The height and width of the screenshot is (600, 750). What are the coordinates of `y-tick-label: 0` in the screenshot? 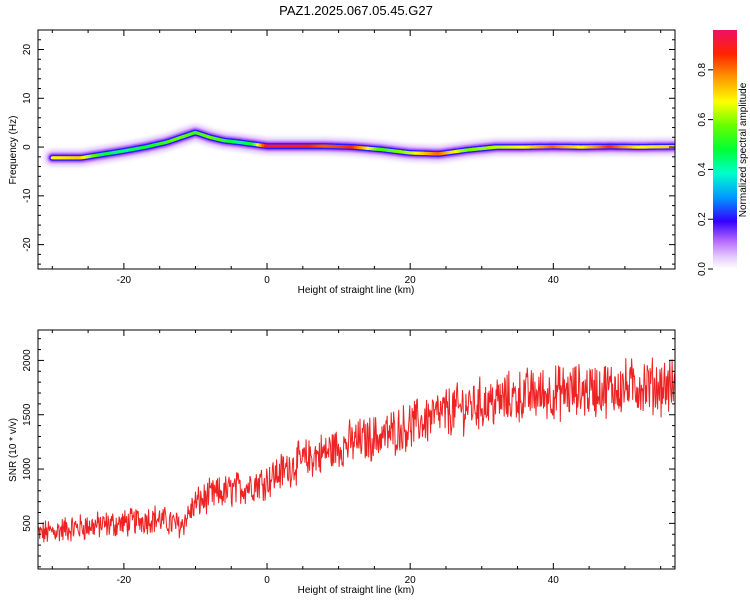 It's located at (27, 147).